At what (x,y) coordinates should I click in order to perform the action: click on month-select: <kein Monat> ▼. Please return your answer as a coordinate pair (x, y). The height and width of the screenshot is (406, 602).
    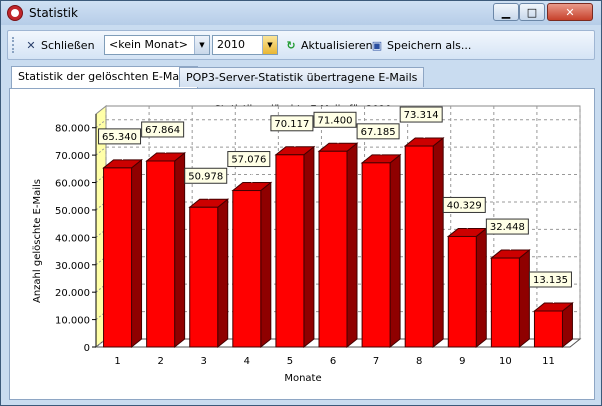
    Looking at the image, I should click on (157, 45).